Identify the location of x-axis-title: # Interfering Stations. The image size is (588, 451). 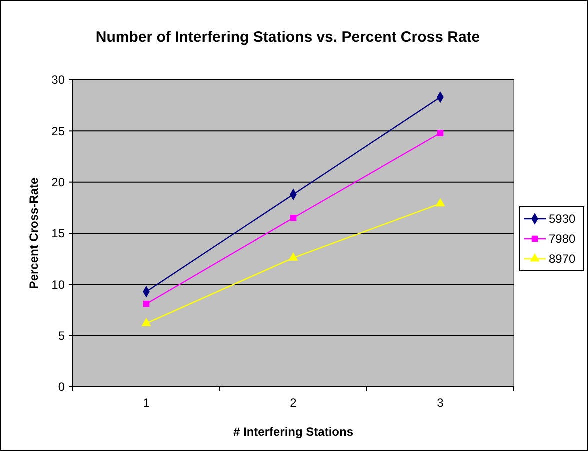
(293, 432).